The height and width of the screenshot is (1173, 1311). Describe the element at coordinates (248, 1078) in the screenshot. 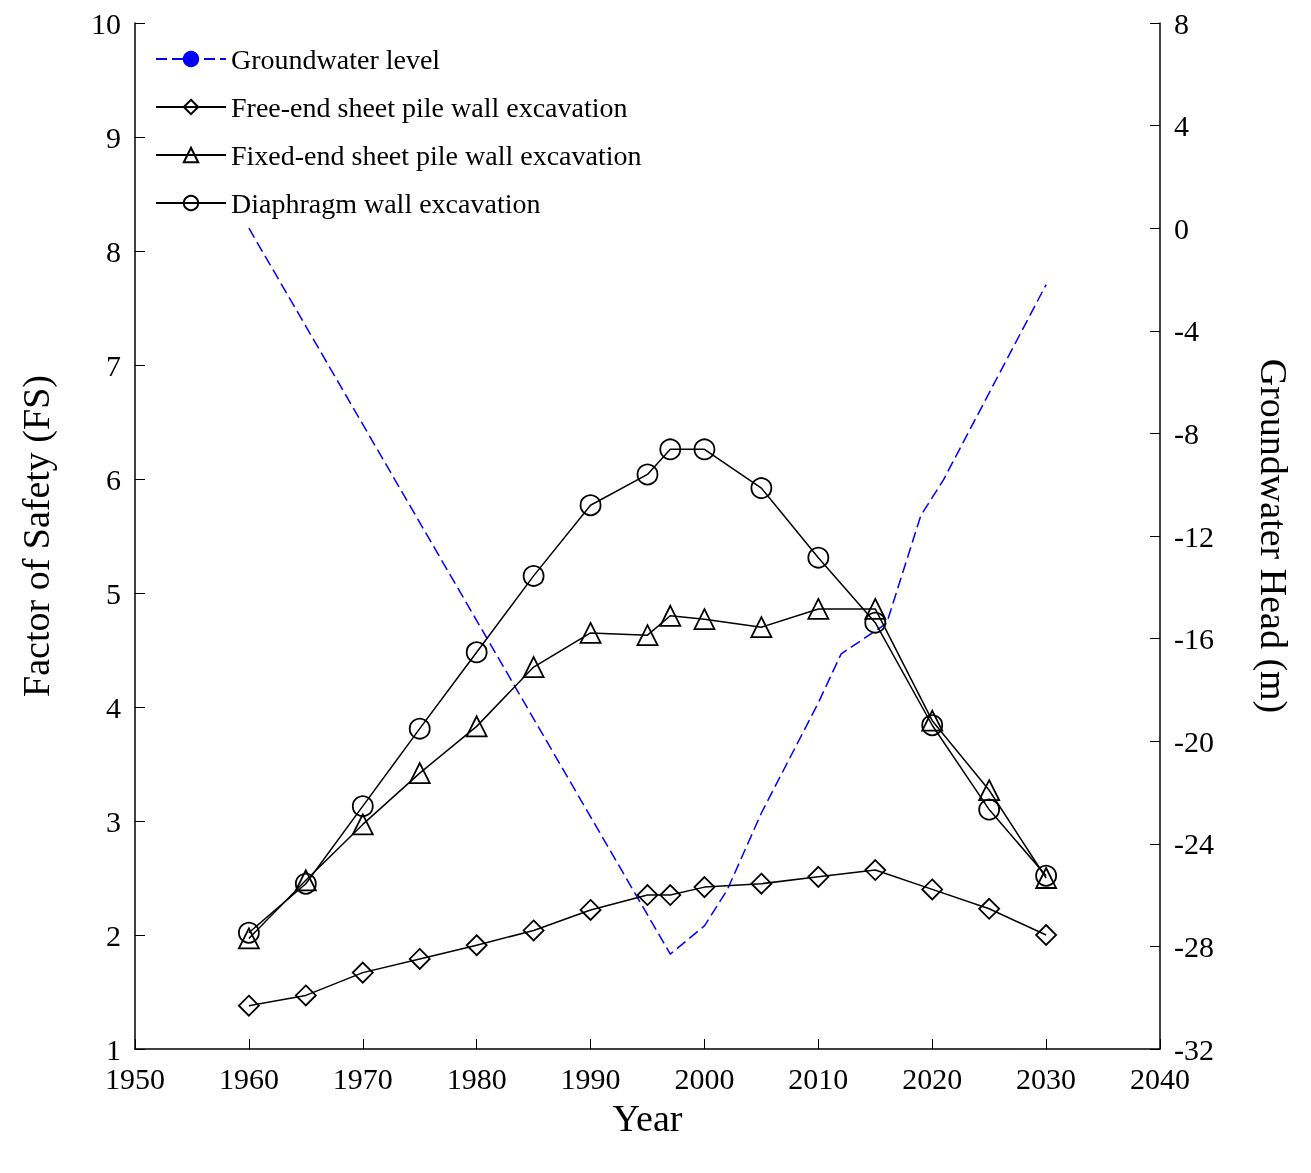

I see `x-tick-label: 1960` at that location.